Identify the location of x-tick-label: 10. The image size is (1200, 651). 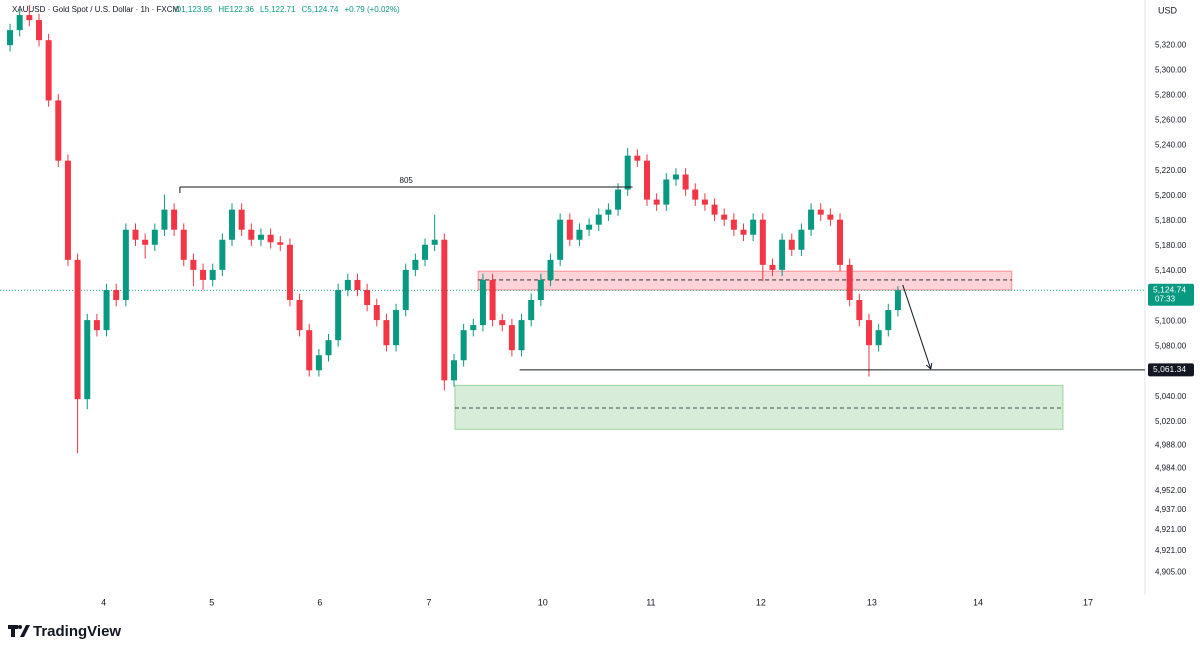
(543, 602).